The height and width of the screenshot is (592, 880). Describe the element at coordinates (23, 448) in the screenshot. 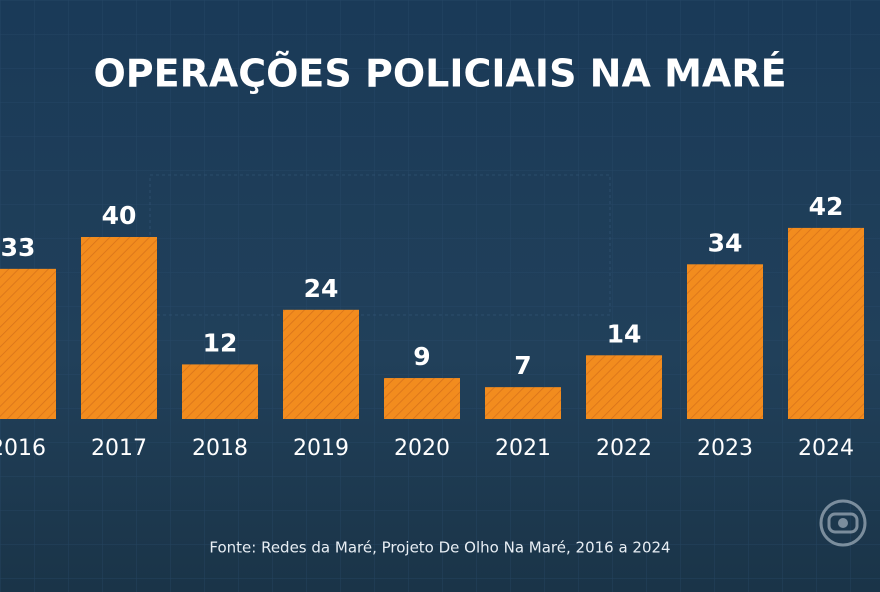

I see `x-tick-label: 2016` at that location.